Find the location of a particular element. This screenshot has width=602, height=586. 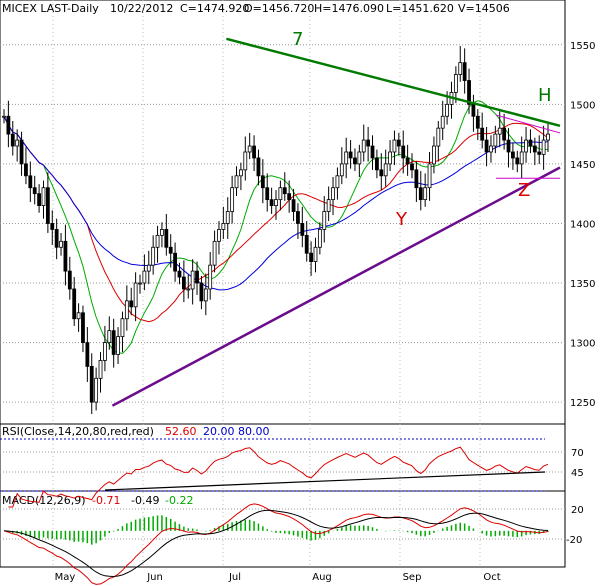

macd-line is located at coordinates (276, 544).